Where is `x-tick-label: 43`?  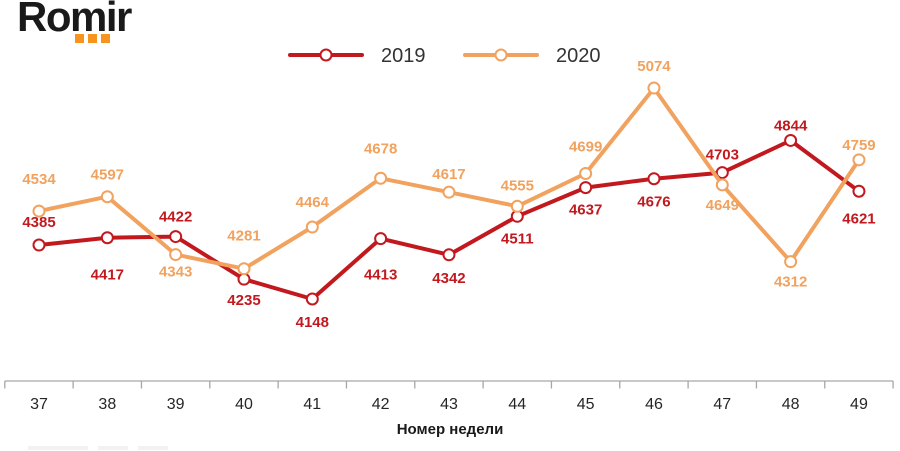 x-tick-label: 43 is located at coordinates (449, 404).